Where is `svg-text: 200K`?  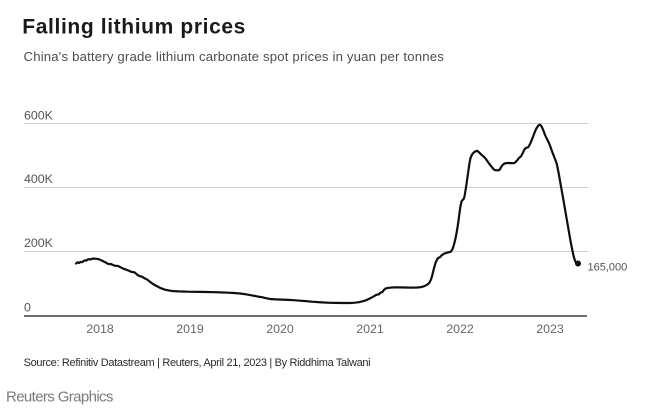
svg-text: 200K is located at coordinates (39, 243).